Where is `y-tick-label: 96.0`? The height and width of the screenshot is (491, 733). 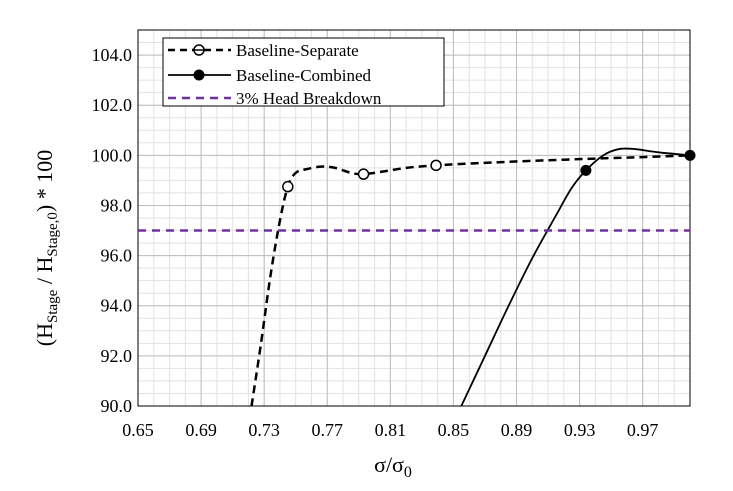
y-tick-label: 96.0 is located at coordinates (117, 256).